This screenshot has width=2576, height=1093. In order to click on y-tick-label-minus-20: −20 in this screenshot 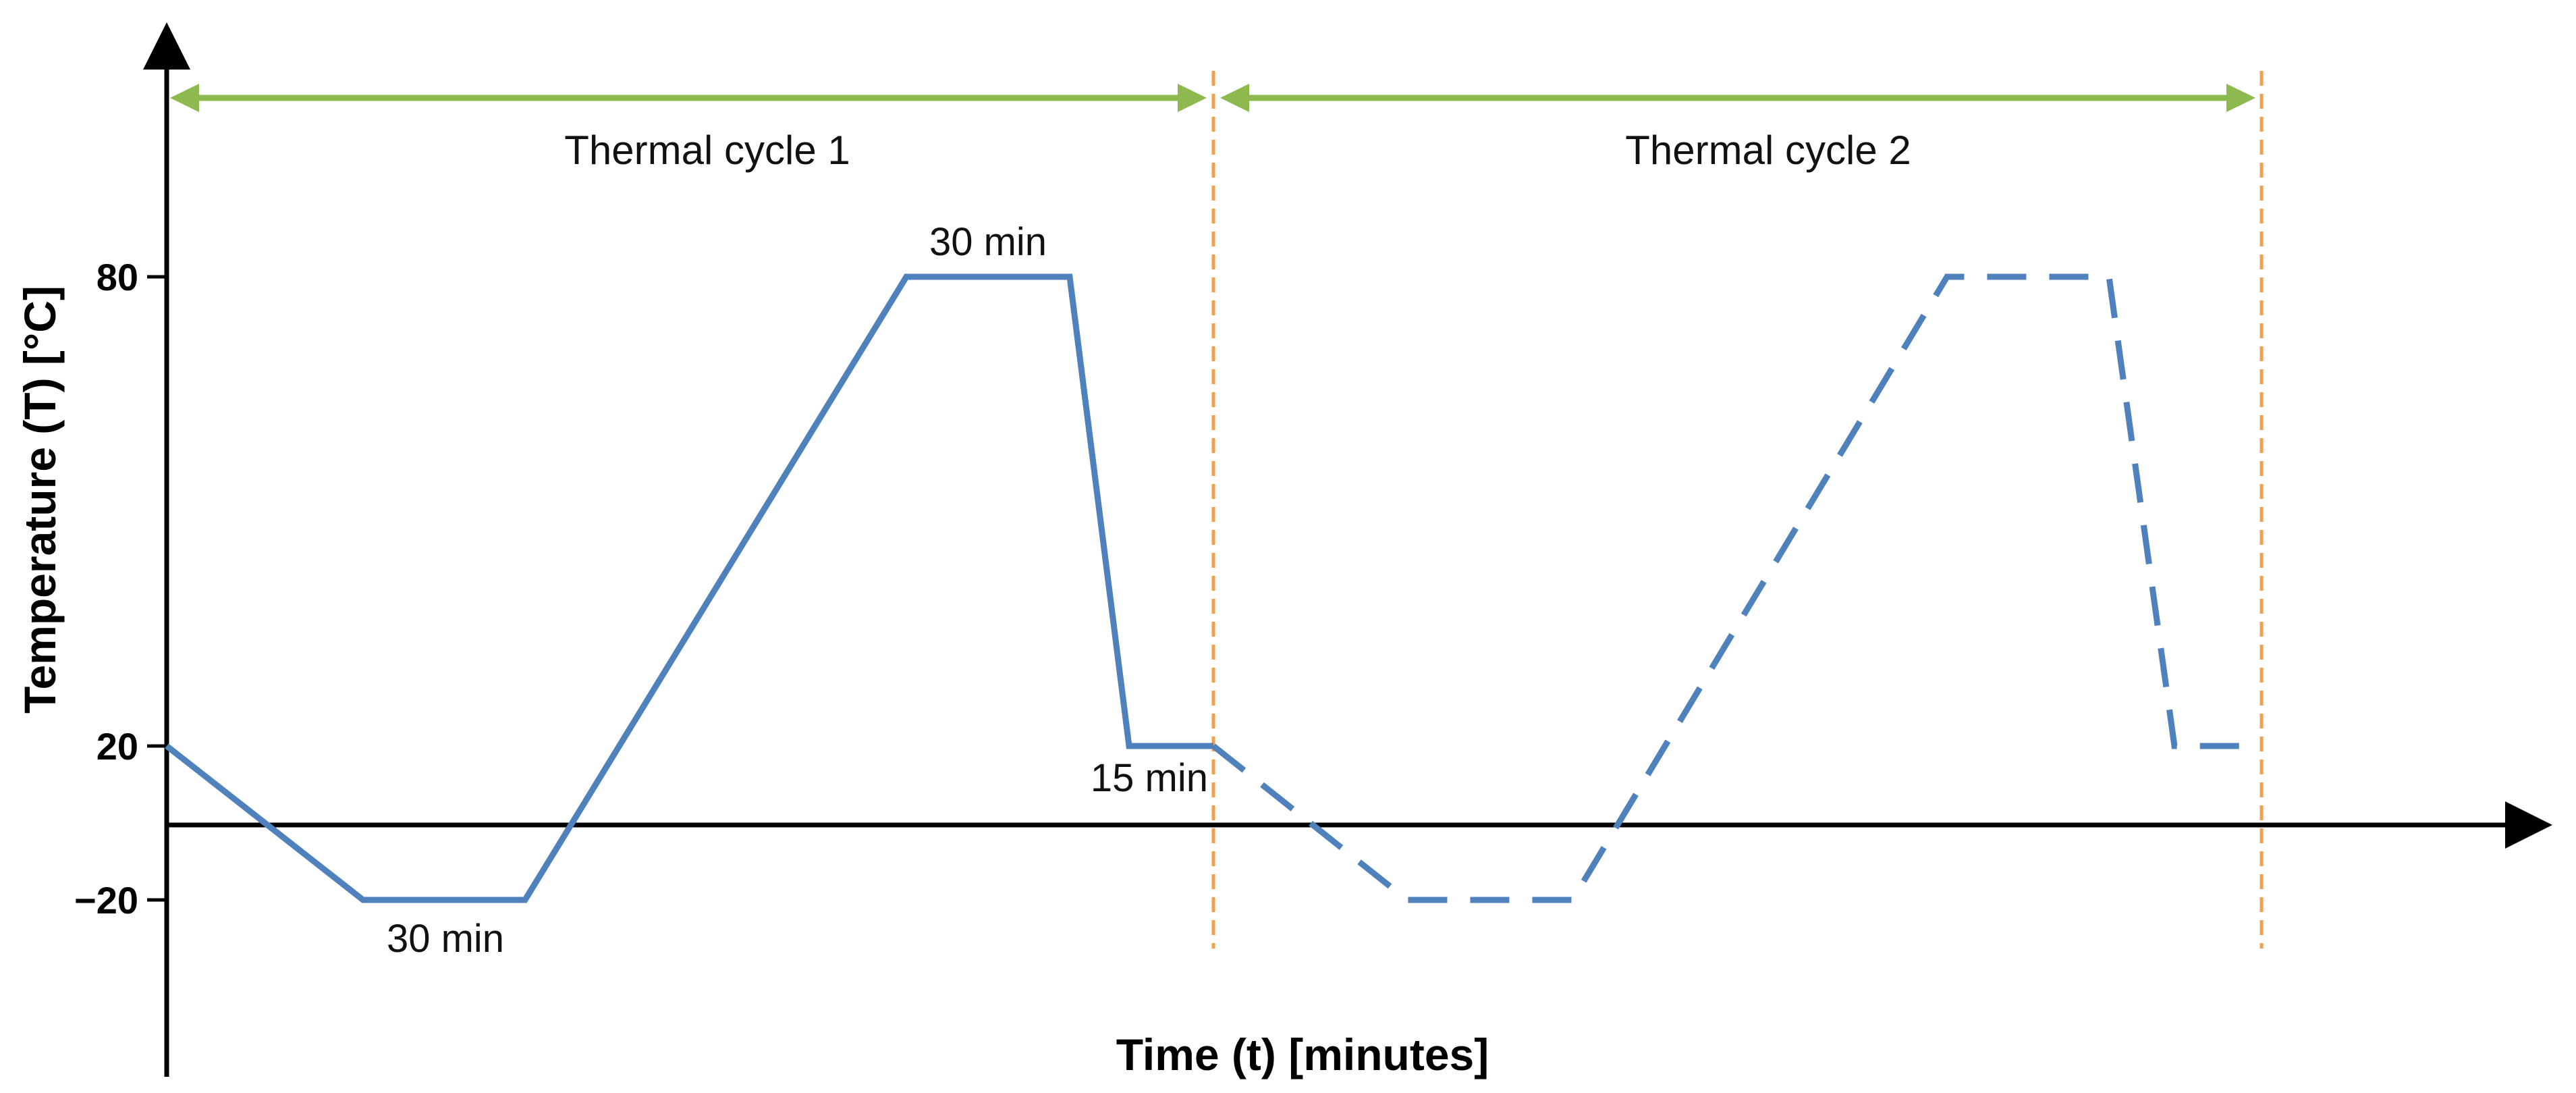, I will do `click(106, 900)`.